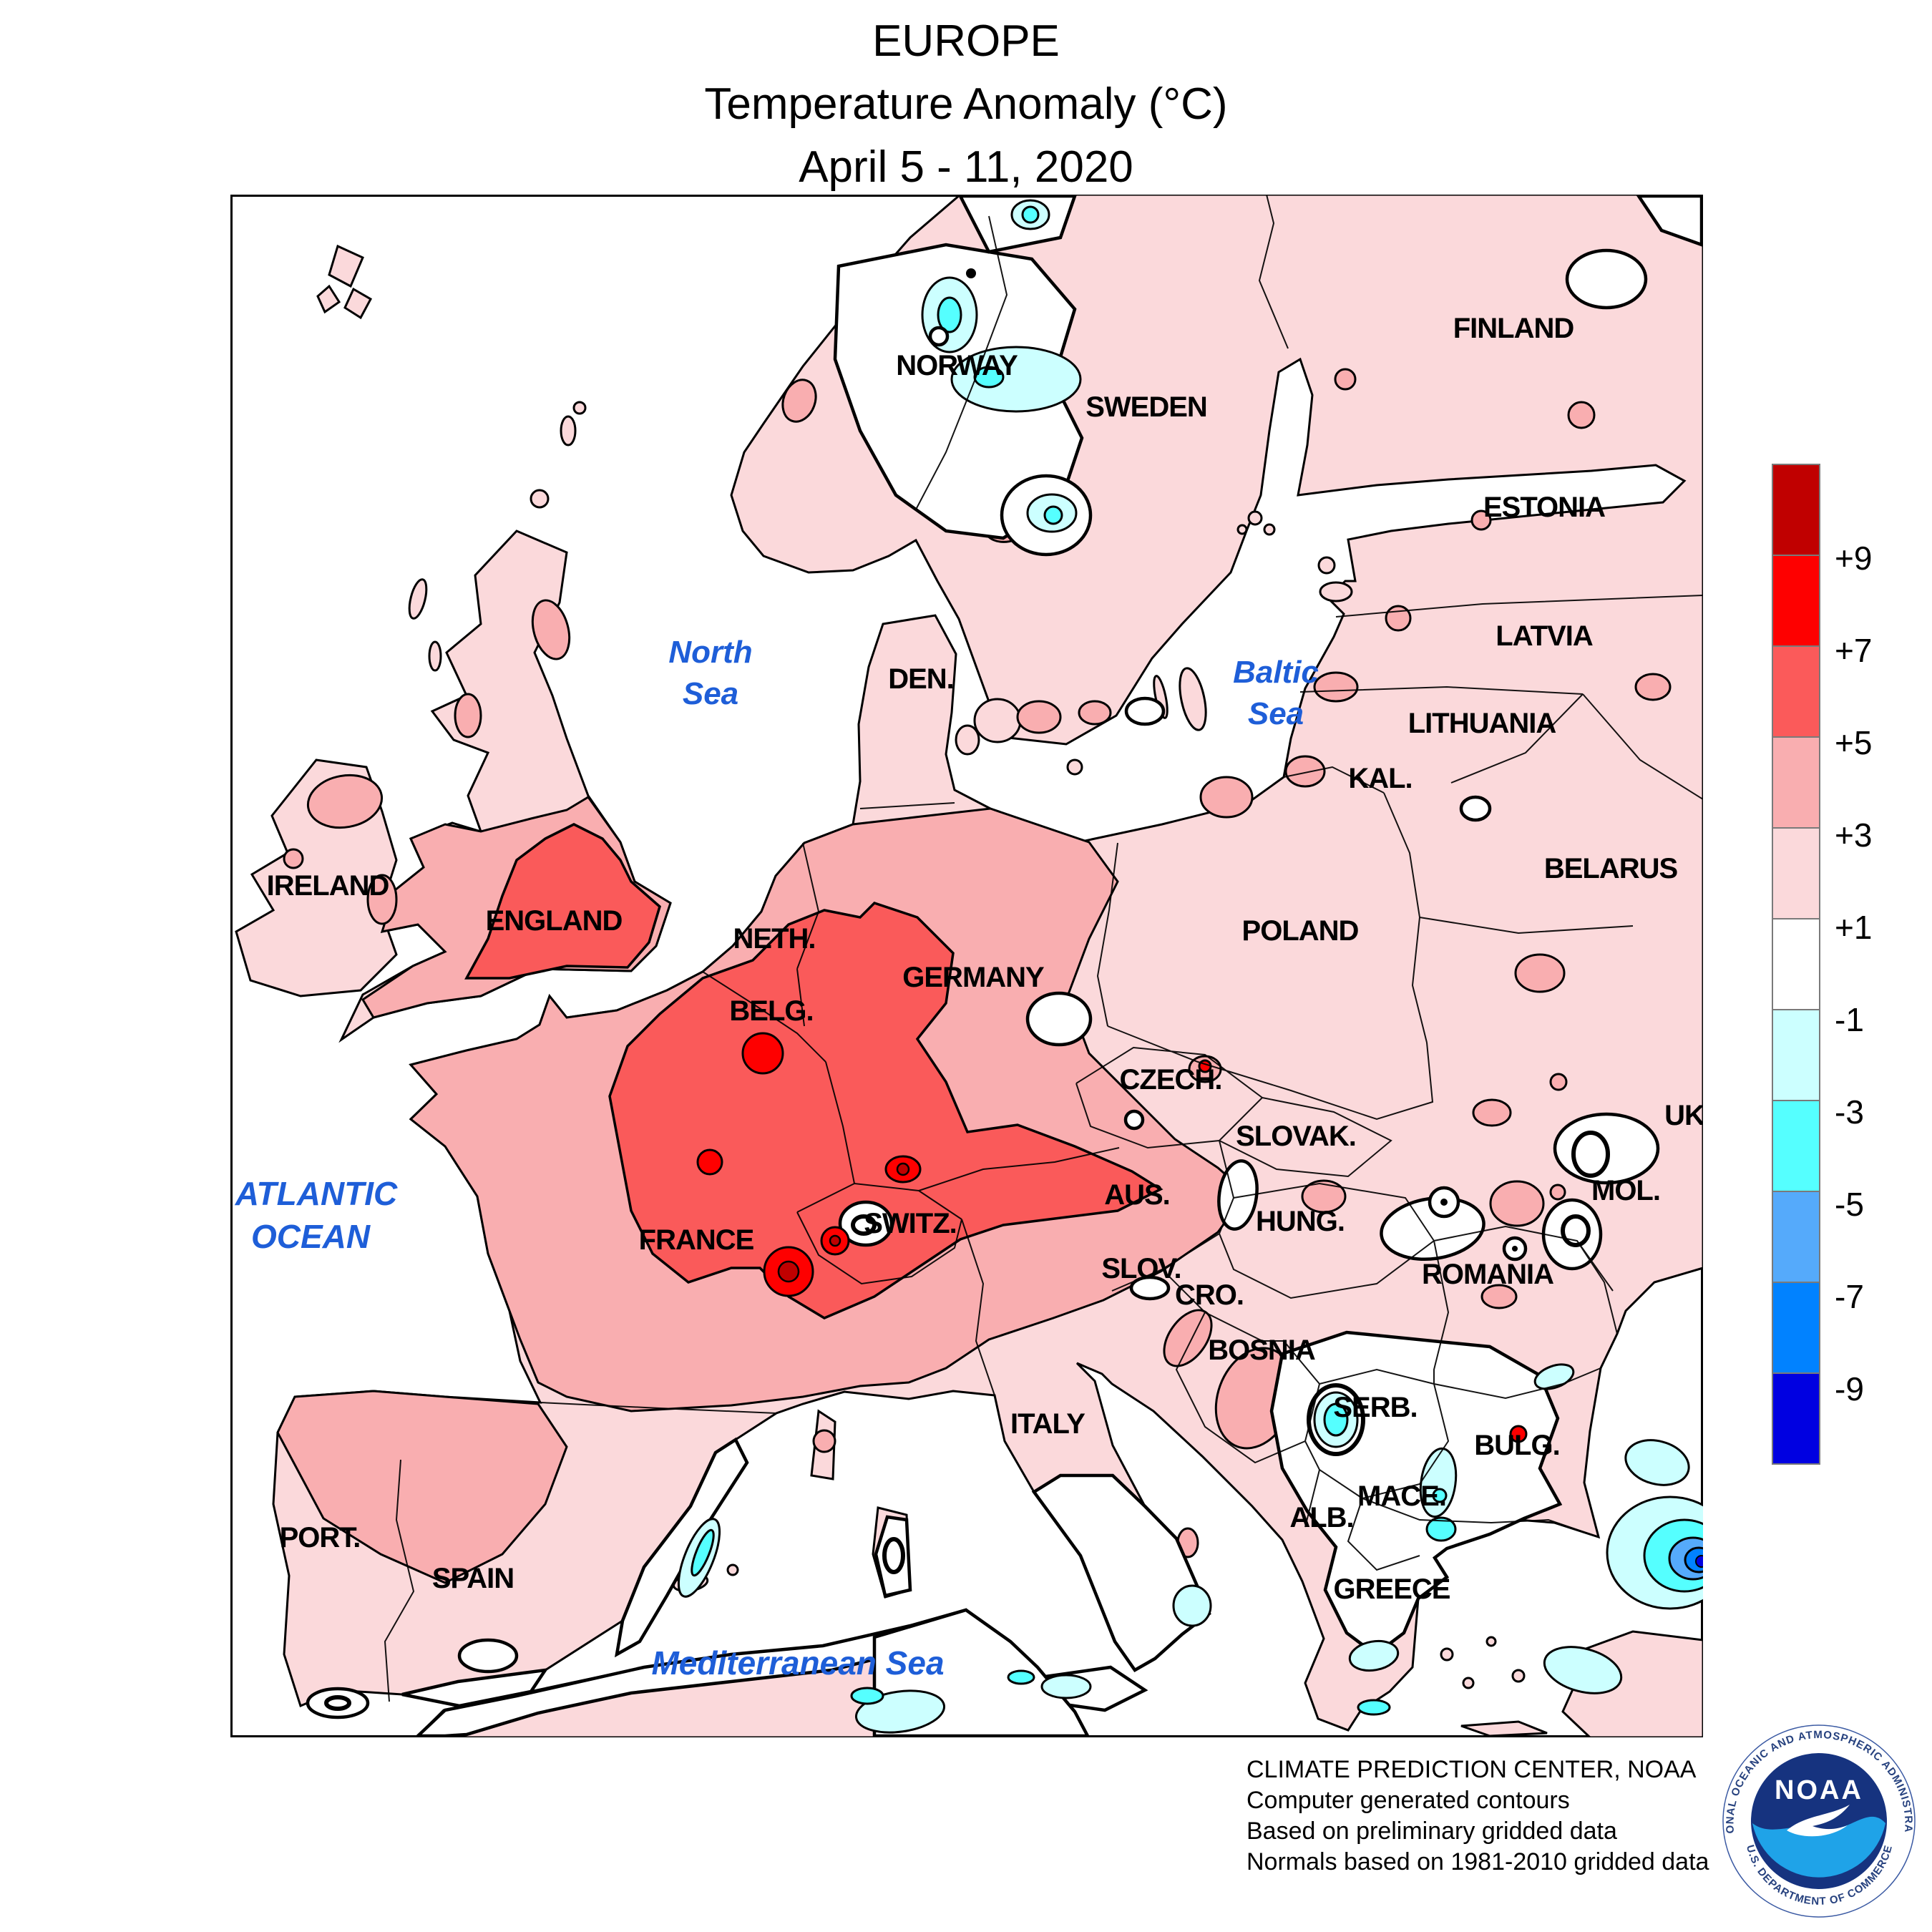 The image size is (1932, 1932). I want to click on map-label-spain: SPAIN, so click(473, 1578).